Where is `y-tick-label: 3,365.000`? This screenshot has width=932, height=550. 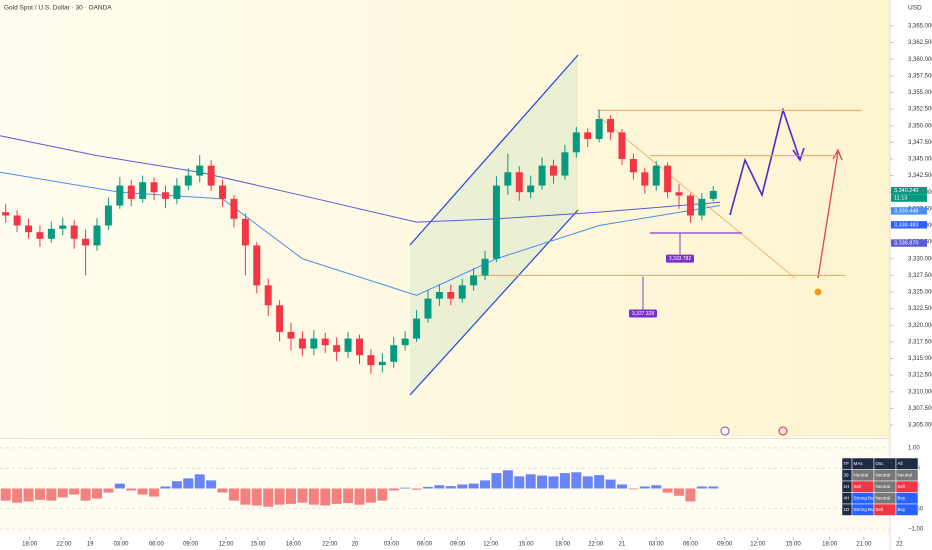 y-tick-label: 3,365.000 is located at coordinates (920, 27).